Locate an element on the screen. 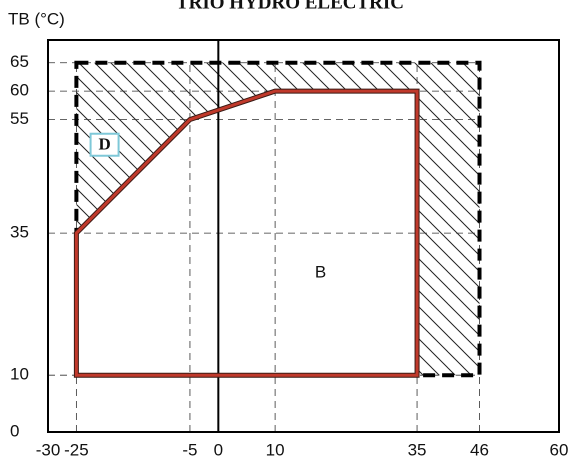  region-label: D is located at coordinates (104, 144).